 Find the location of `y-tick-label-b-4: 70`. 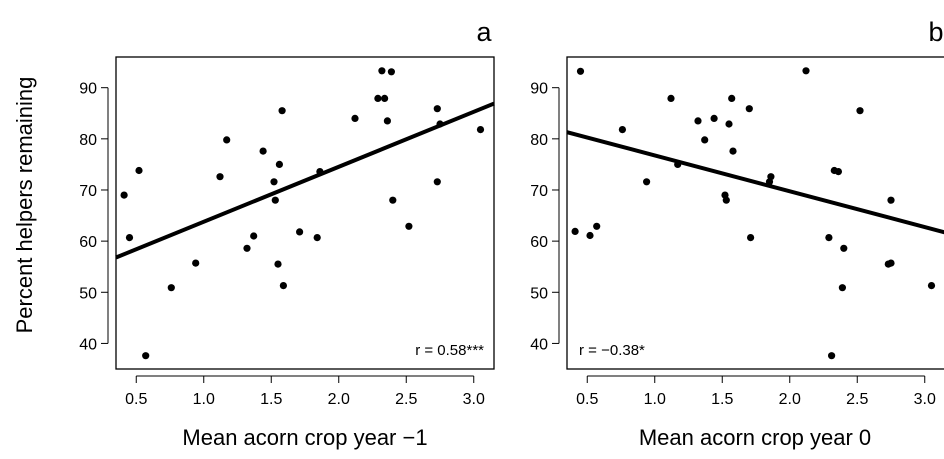

y-tick-label-b-4: 70 is located at coordinates (539, 191).